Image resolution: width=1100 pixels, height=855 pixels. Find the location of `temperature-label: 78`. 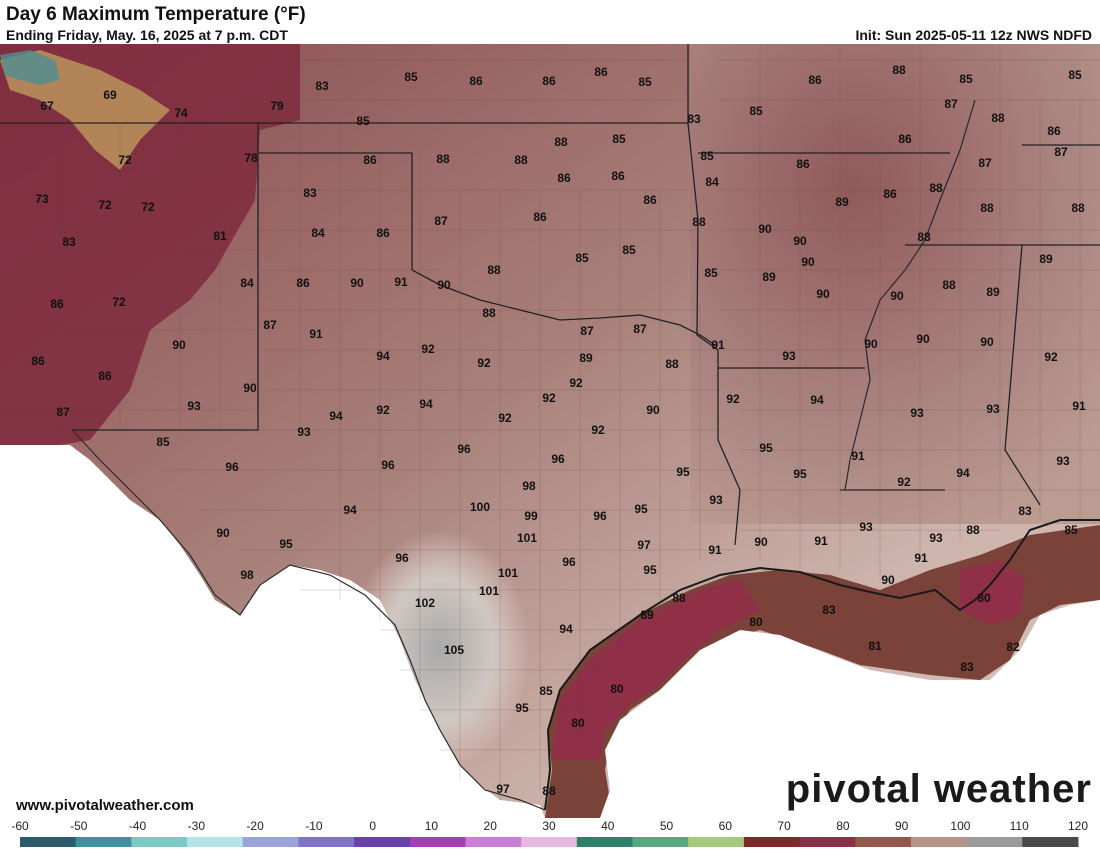

temperature-label: 78 is located at coordinates (251, 158).